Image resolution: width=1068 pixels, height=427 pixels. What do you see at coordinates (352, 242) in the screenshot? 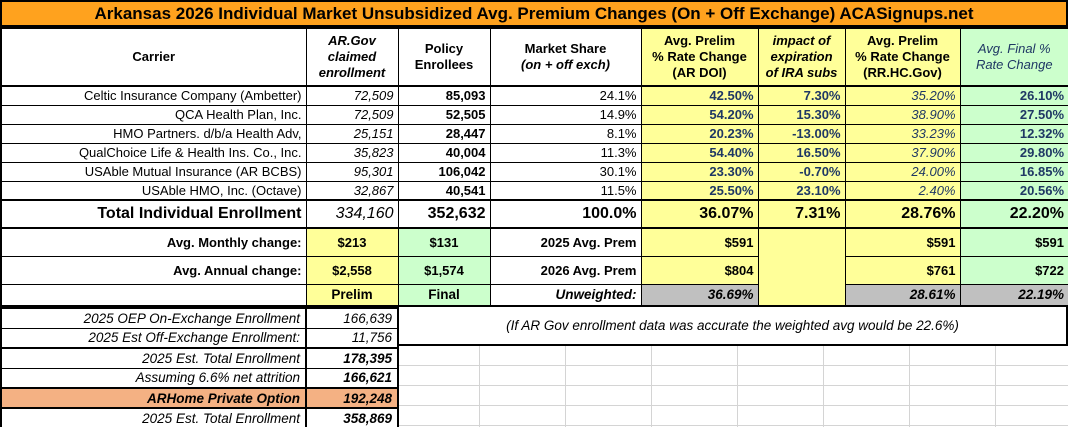
I see `monthly-prelim-cell: $213` at bounding box center [352, 242].